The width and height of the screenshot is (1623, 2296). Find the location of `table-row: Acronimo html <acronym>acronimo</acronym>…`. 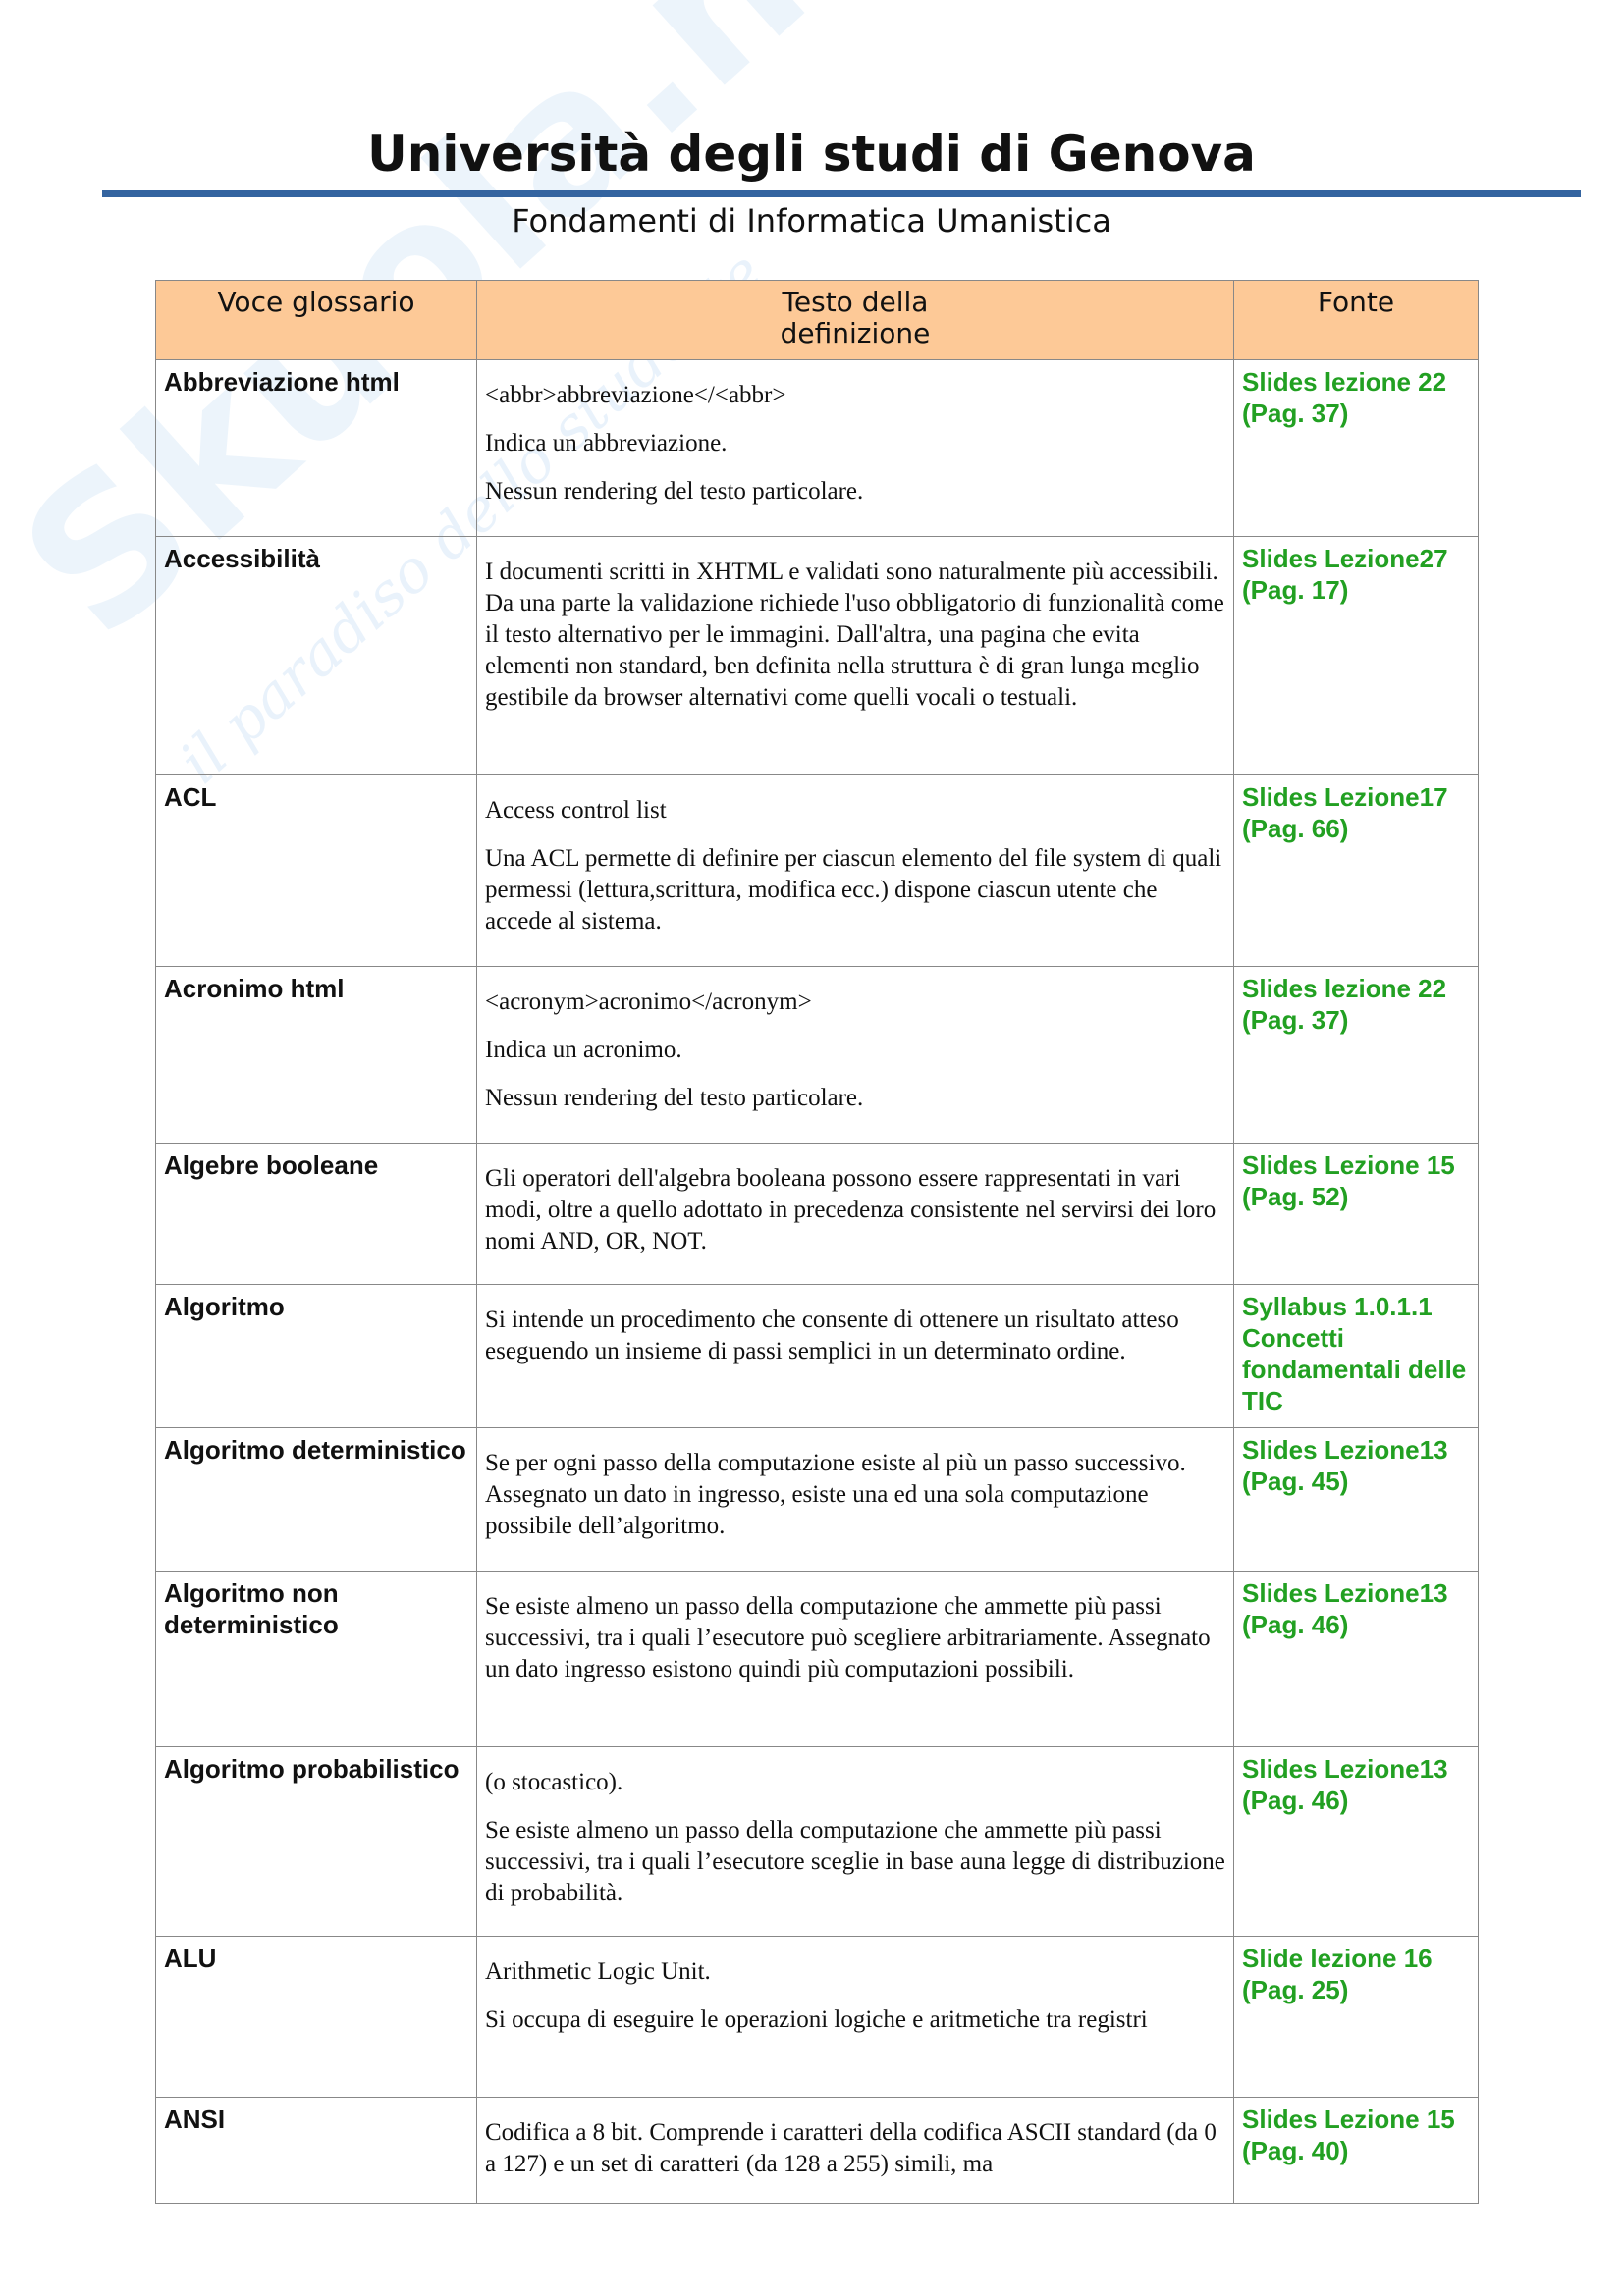

table-row: Acronimo html <acronym>acronimo</acronym>… is located at coordinates (817, 1055).